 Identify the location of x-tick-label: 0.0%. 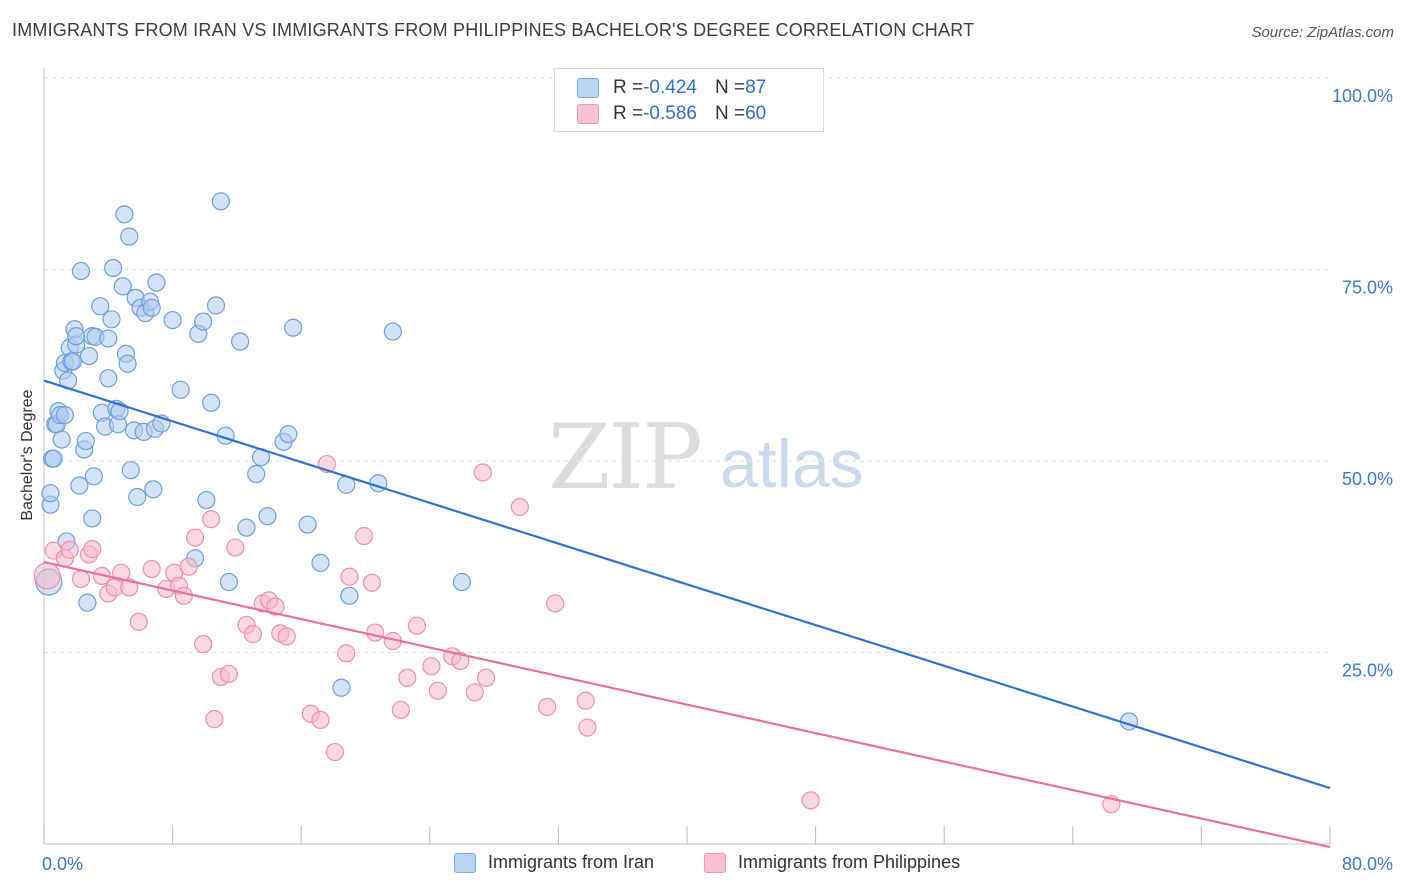
(62, 864).